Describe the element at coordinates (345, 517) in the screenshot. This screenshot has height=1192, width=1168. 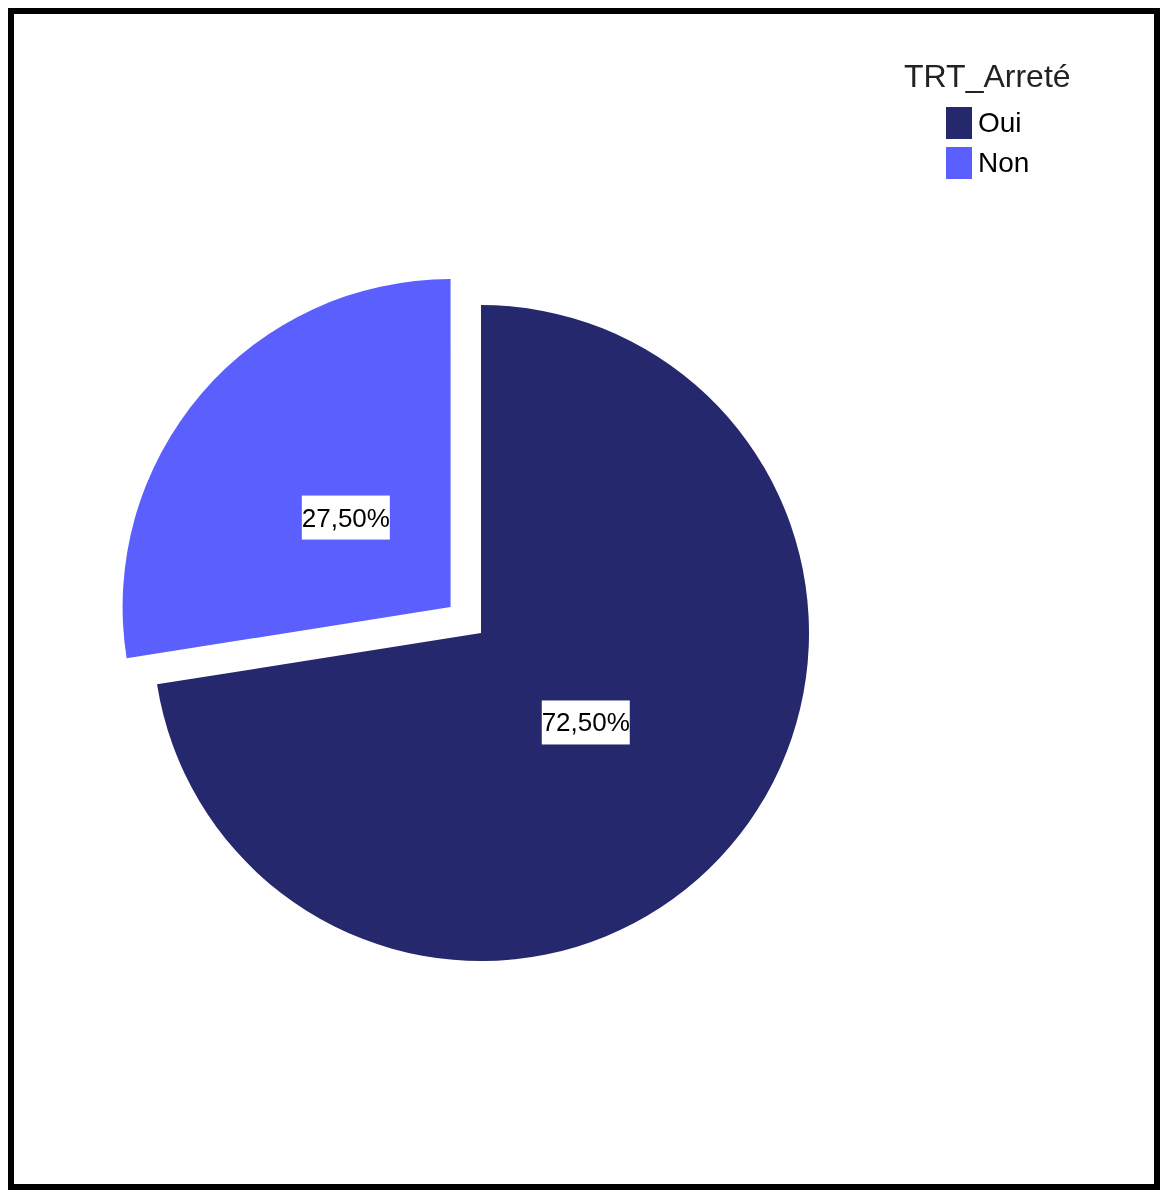
I see `data-label: 27,50%` at that location.